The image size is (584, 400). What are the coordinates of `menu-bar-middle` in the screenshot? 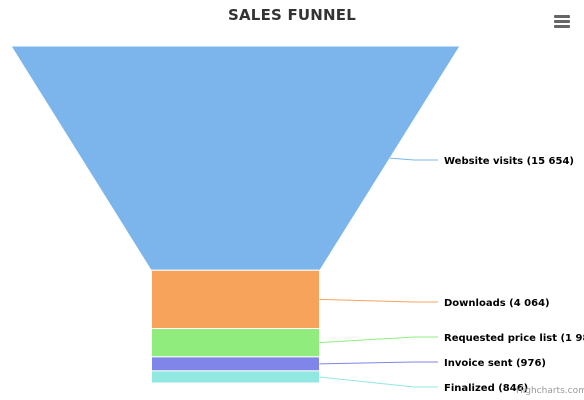 It's located at (562, 21).